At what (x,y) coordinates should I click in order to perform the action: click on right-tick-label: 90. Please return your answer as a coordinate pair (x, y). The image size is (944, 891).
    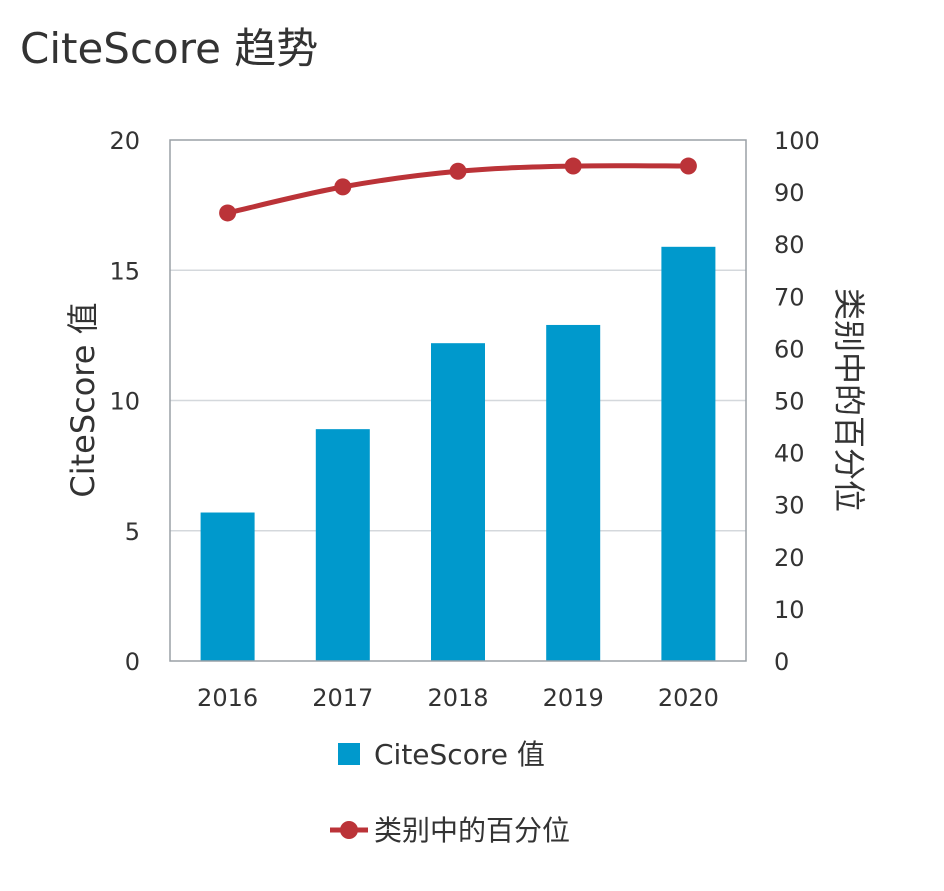
    Looking at the image, I should click on (789, 193).